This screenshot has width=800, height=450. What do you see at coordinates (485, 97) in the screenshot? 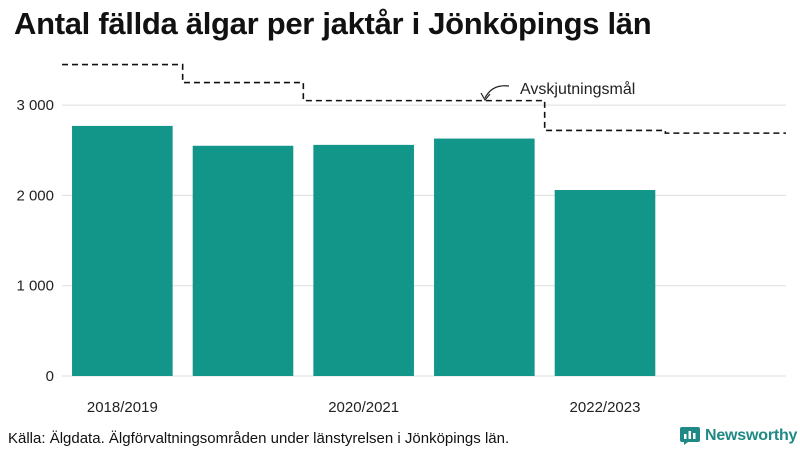
I see `annotation-arrowhead` at bounding box center [485, 97].